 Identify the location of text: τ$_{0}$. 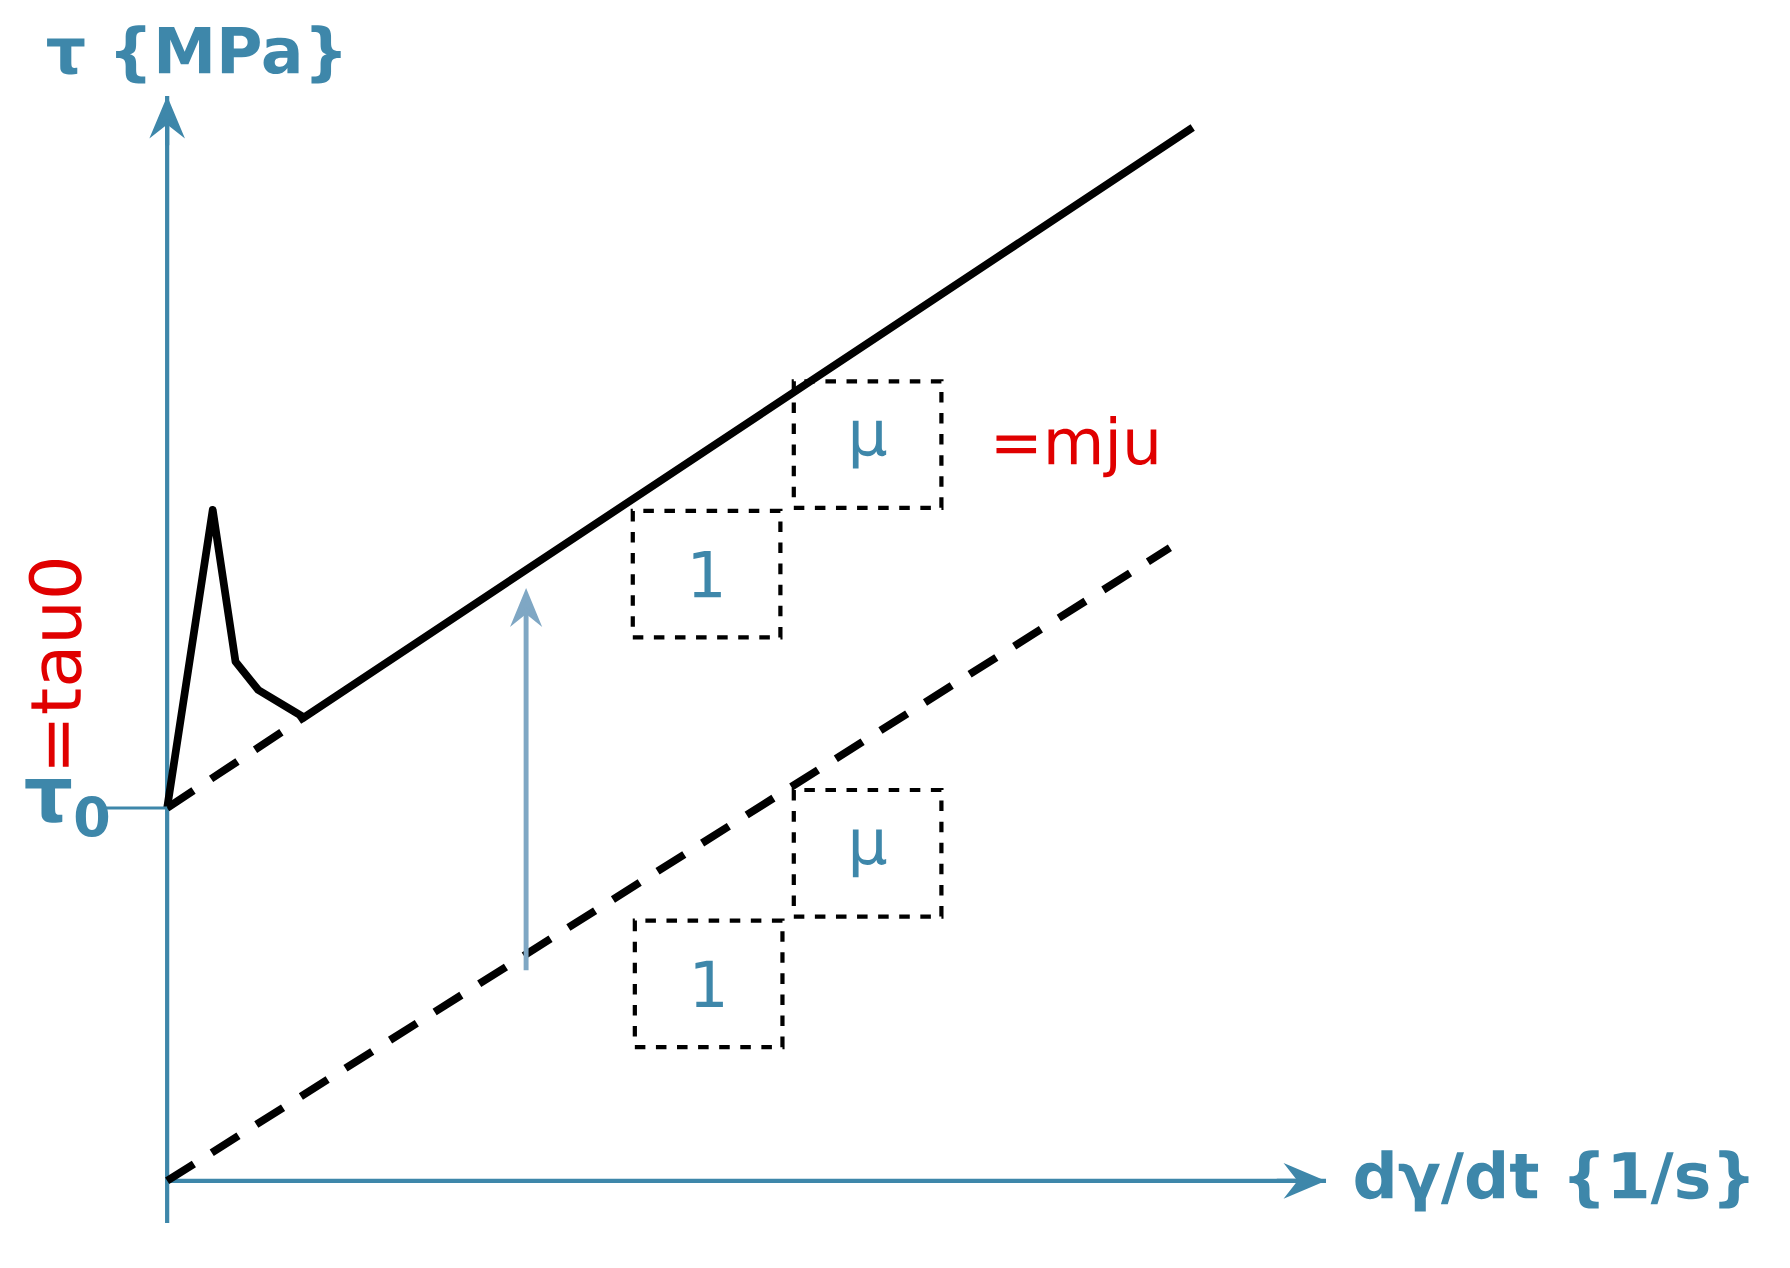
(67, 808).